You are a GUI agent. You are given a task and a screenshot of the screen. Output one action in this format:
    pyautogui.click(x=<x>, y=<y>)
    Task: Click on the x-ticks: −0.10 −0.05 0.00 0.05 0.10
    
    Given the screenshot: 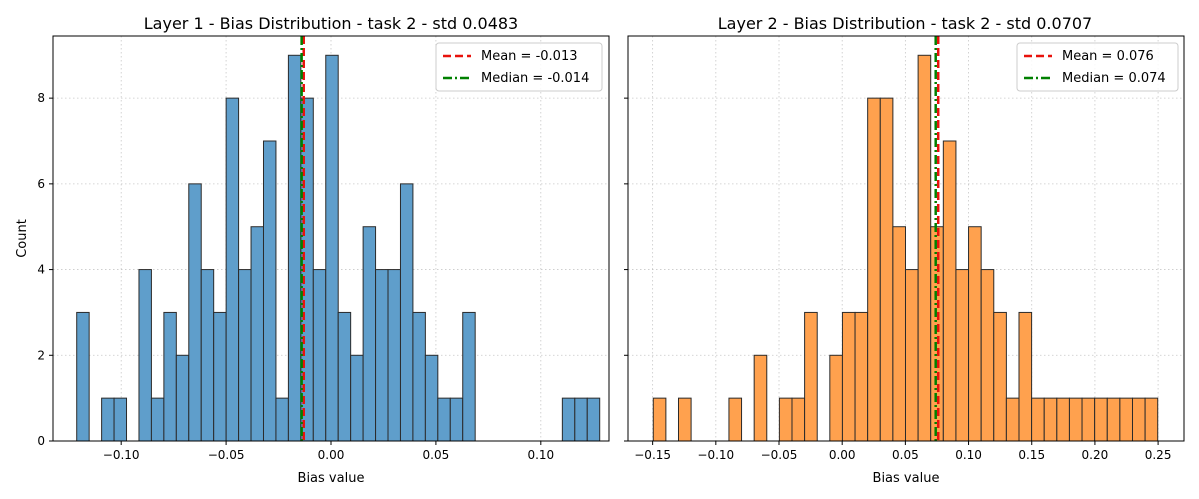 What is the action you would take?
    pyautogui.click(x=328, y=451)
    